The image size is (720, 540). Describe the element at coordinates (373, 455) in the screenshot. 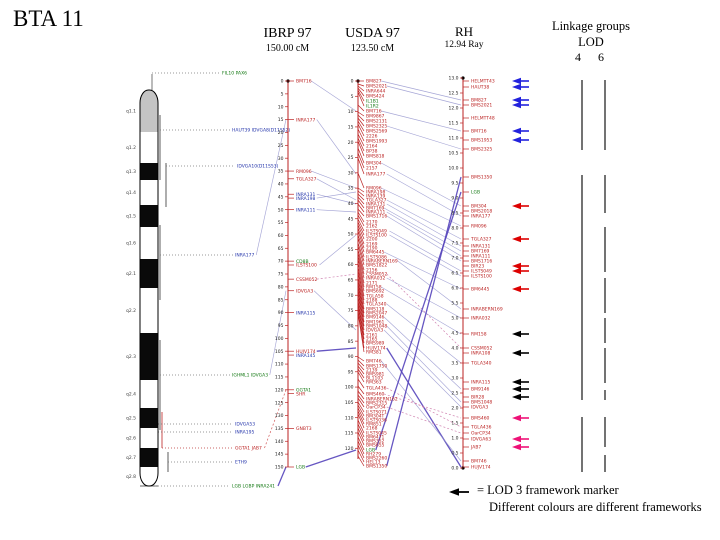

I see `marker-label: RH279` at that location.